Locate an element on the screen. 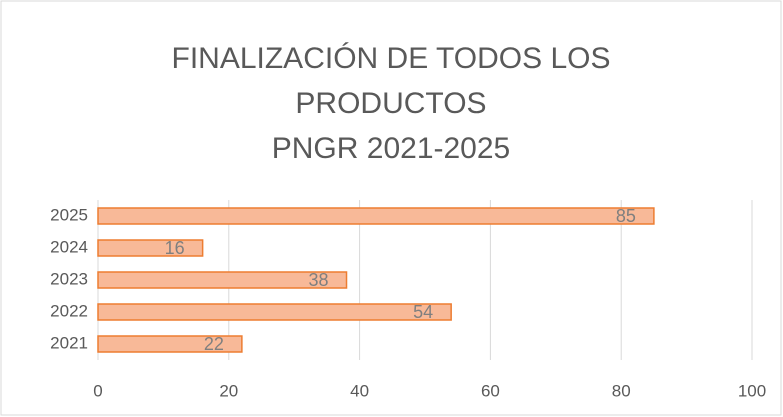  chart-title: PRODUCTOS is located at coordinates (390, 103).